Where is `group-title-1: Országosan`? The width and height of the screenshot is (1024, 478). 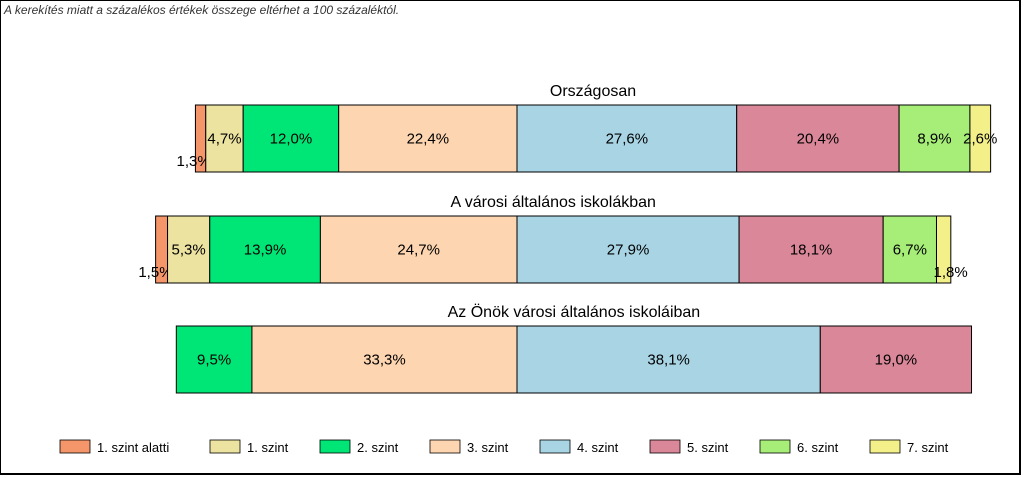
group-title-1: Országosan is located at coordinates (593, 91).